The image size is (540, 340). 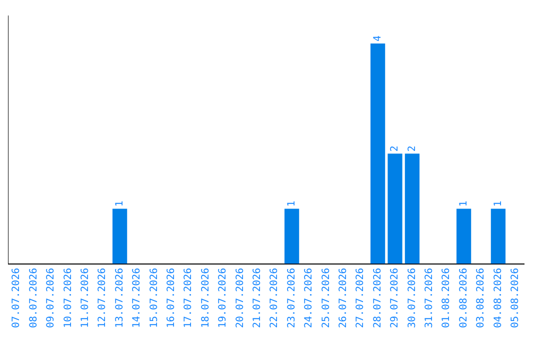 What do you see at coordinates (206, 298) in the screenshot?
I see `x-tick-label: 18.07.2026` at bounding box center [206, 298].